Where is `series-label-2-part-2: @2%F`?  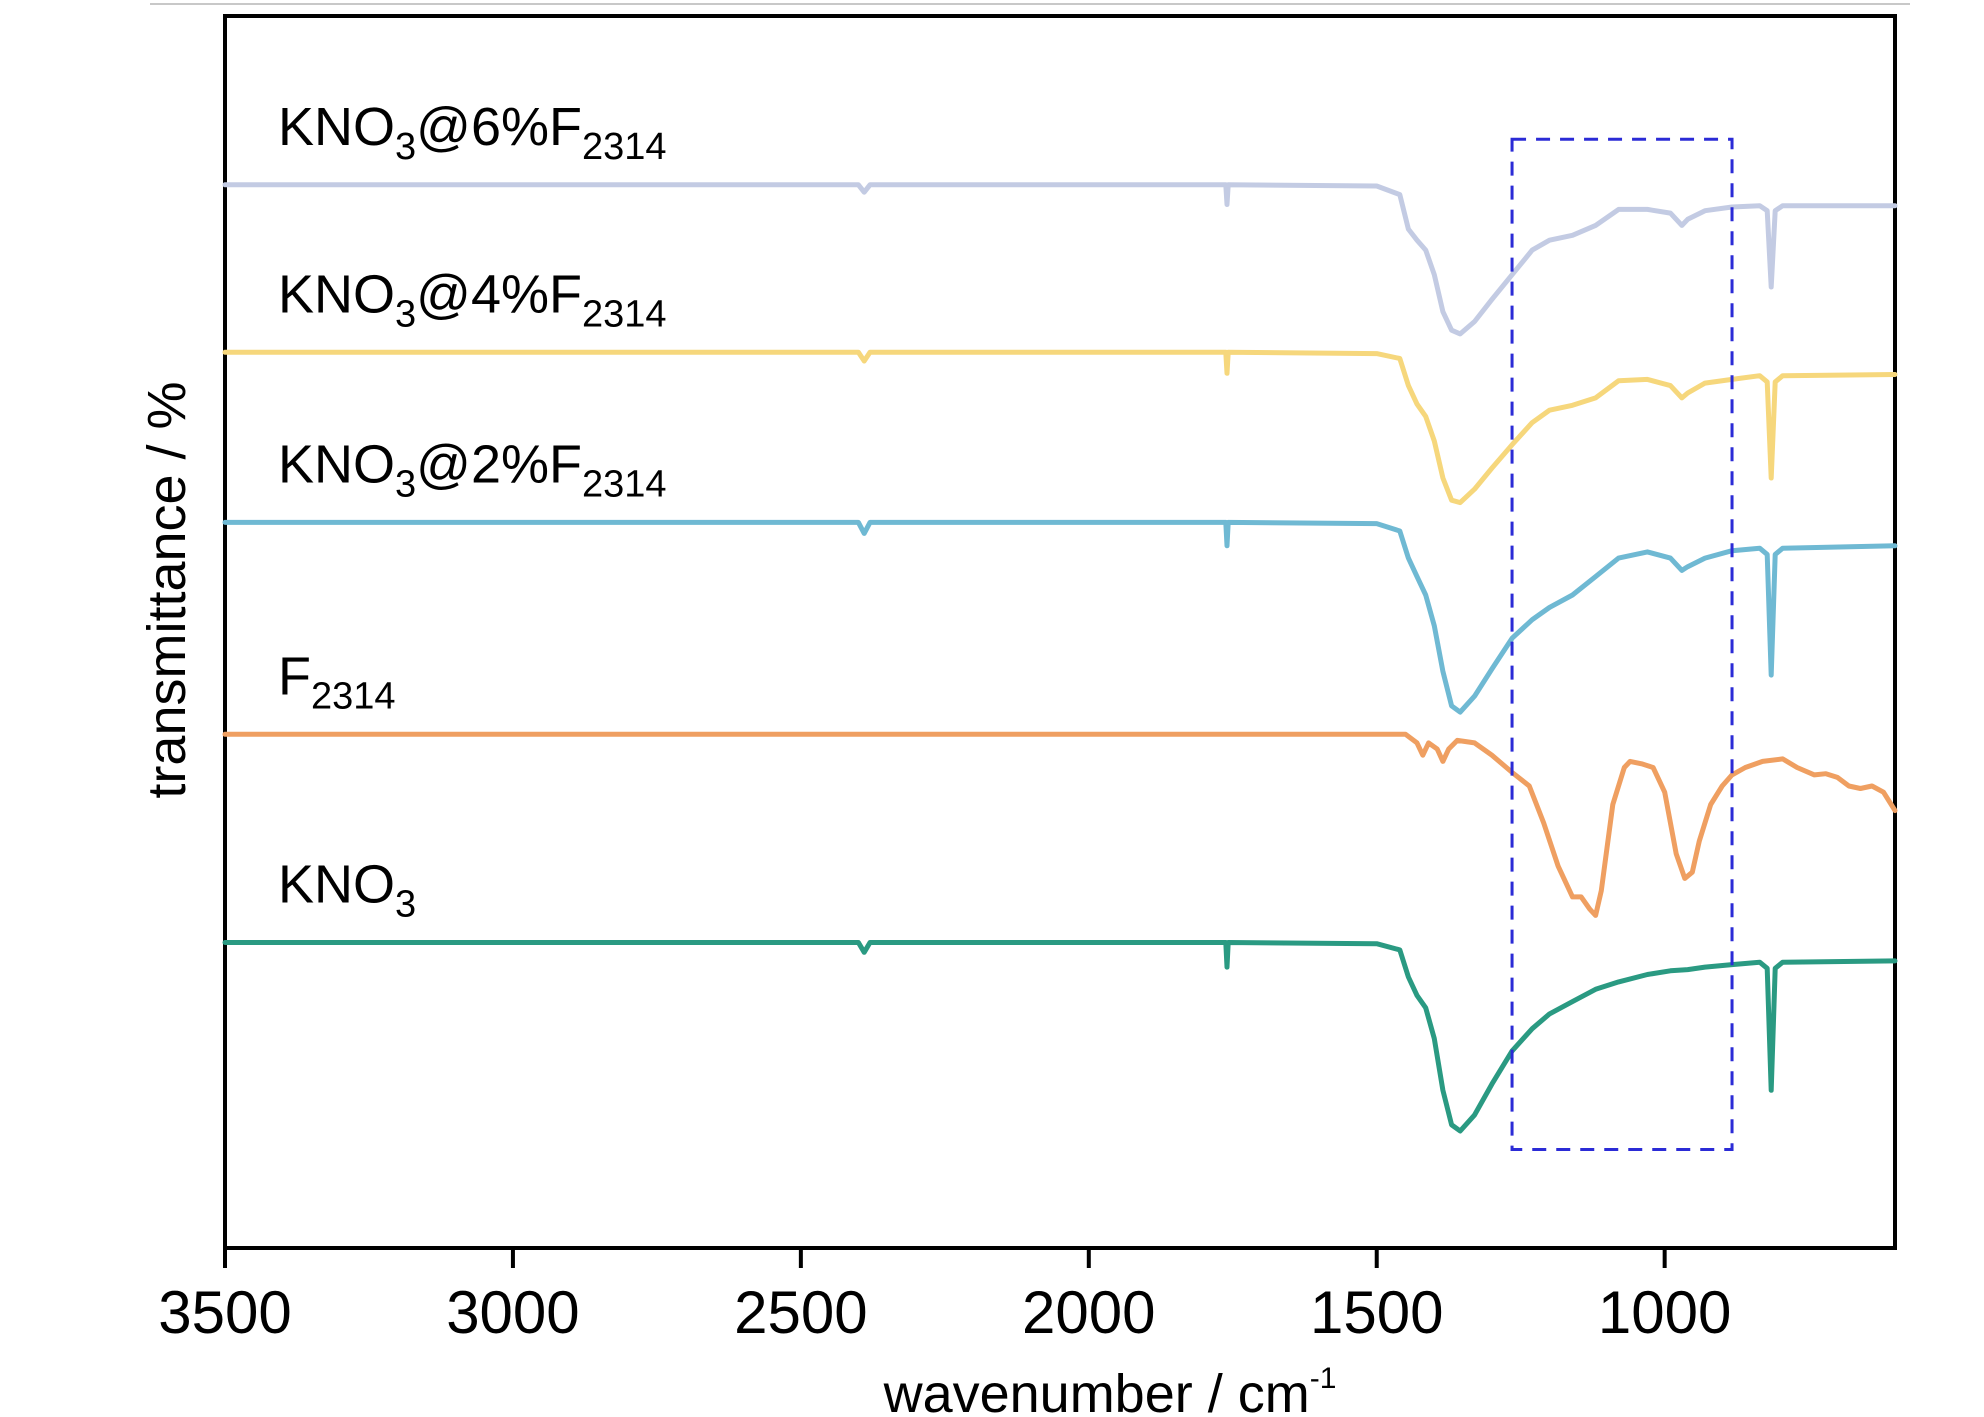 series-label-2-part-2: @2%F is located at coordinates (499, 464).